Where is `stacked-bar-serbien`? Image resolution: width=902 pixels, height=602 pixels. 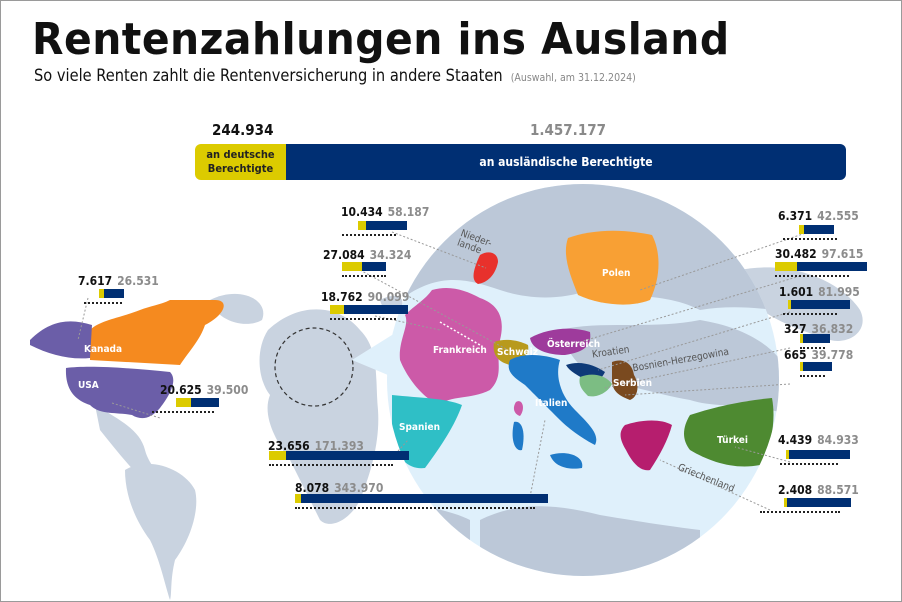
stacked-bar-serbien is located at coordinates (816, 366).